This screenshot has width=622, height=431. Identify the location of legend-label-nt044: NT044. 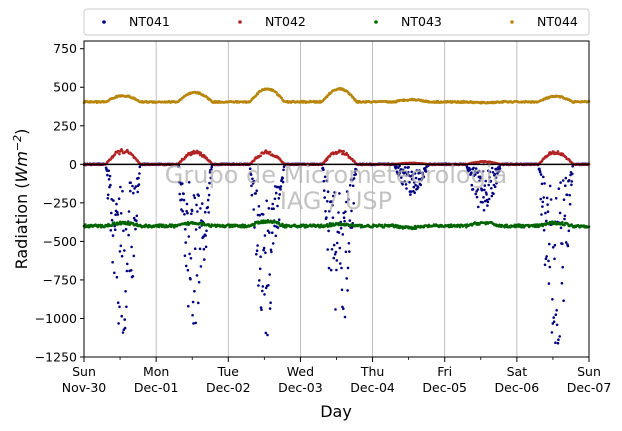
(557, 21).